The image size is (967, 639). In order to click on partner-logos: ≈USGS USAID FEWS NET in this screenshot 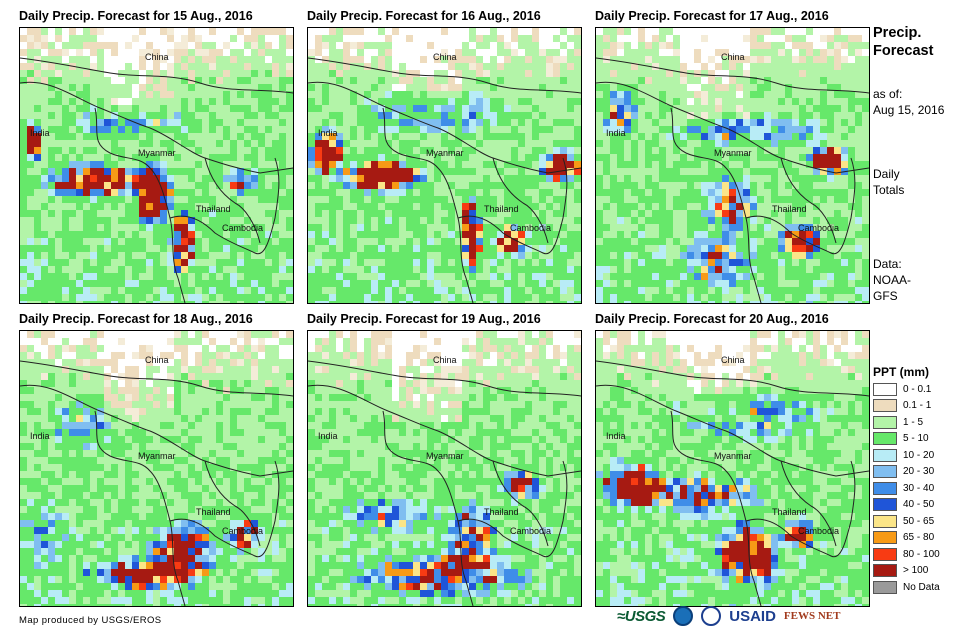, I will do `click(728, 616)`.